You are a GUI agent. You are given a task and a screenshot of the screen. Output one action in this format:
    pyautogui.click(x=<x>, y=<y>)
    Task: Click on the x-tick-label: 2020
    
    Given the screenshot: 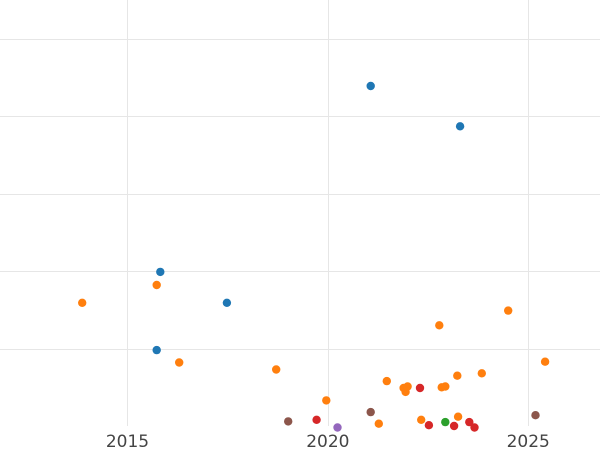 What is the action you would take?
    pyautogui.click(x=327, y=441)
    